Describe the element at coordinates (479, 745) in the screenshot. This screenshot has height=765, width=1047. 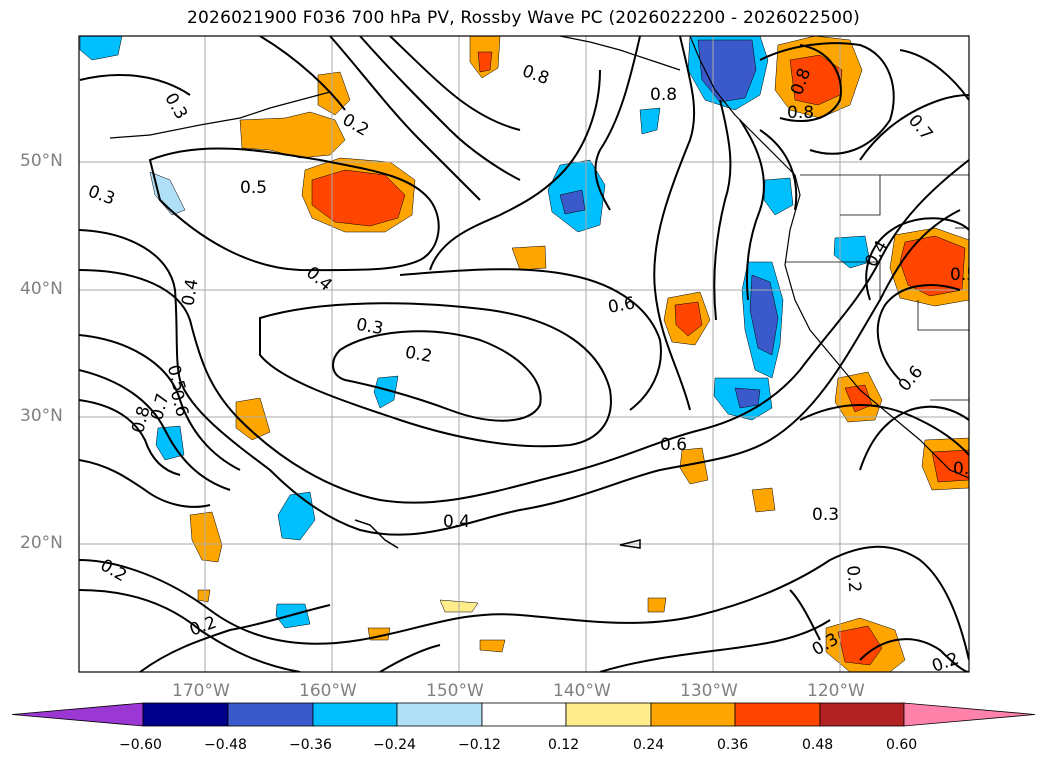
I see `colorbar-tick: −0.12` at that location.